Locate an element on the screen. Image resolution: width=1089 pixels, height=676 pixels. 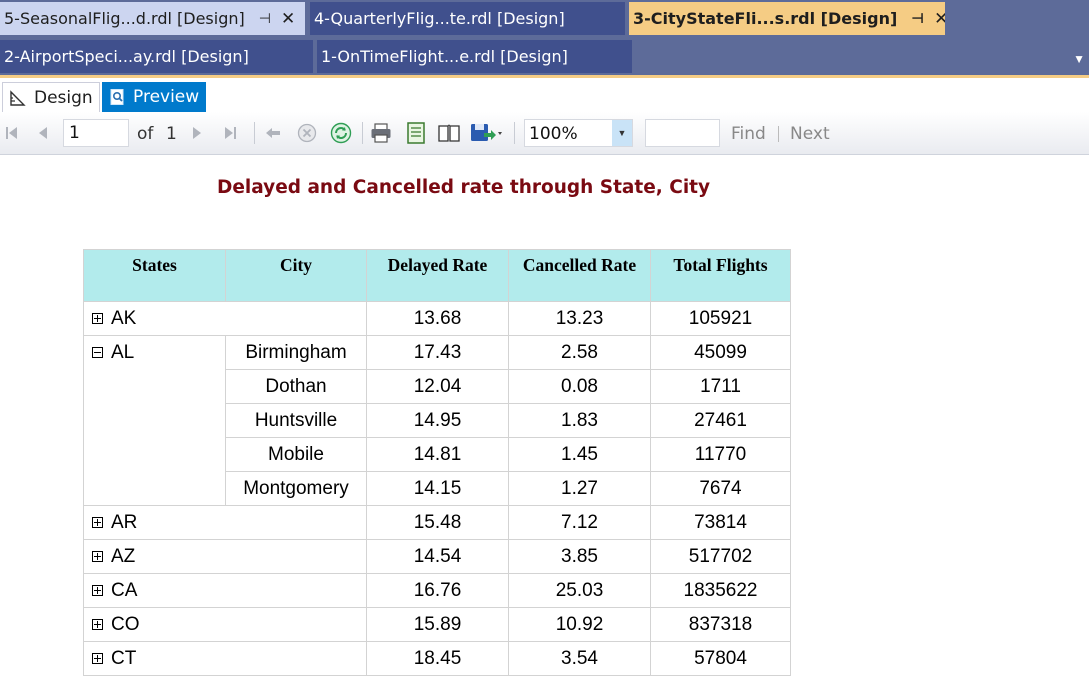
total-flights-cell: 57804 is located at coordinates (720, 658).